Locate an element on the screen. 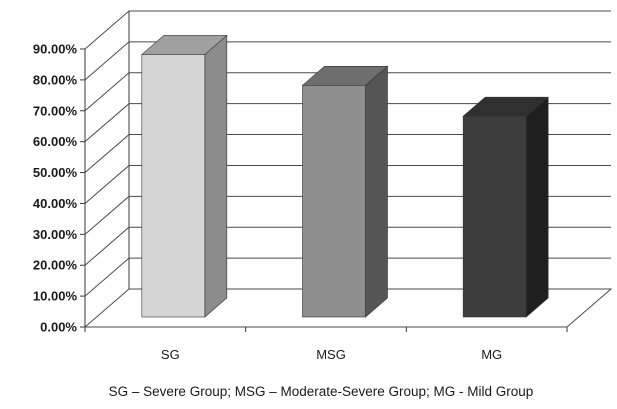 This screenshot has width=617, height=409. bar-mg is located at coordinates (505, 207).